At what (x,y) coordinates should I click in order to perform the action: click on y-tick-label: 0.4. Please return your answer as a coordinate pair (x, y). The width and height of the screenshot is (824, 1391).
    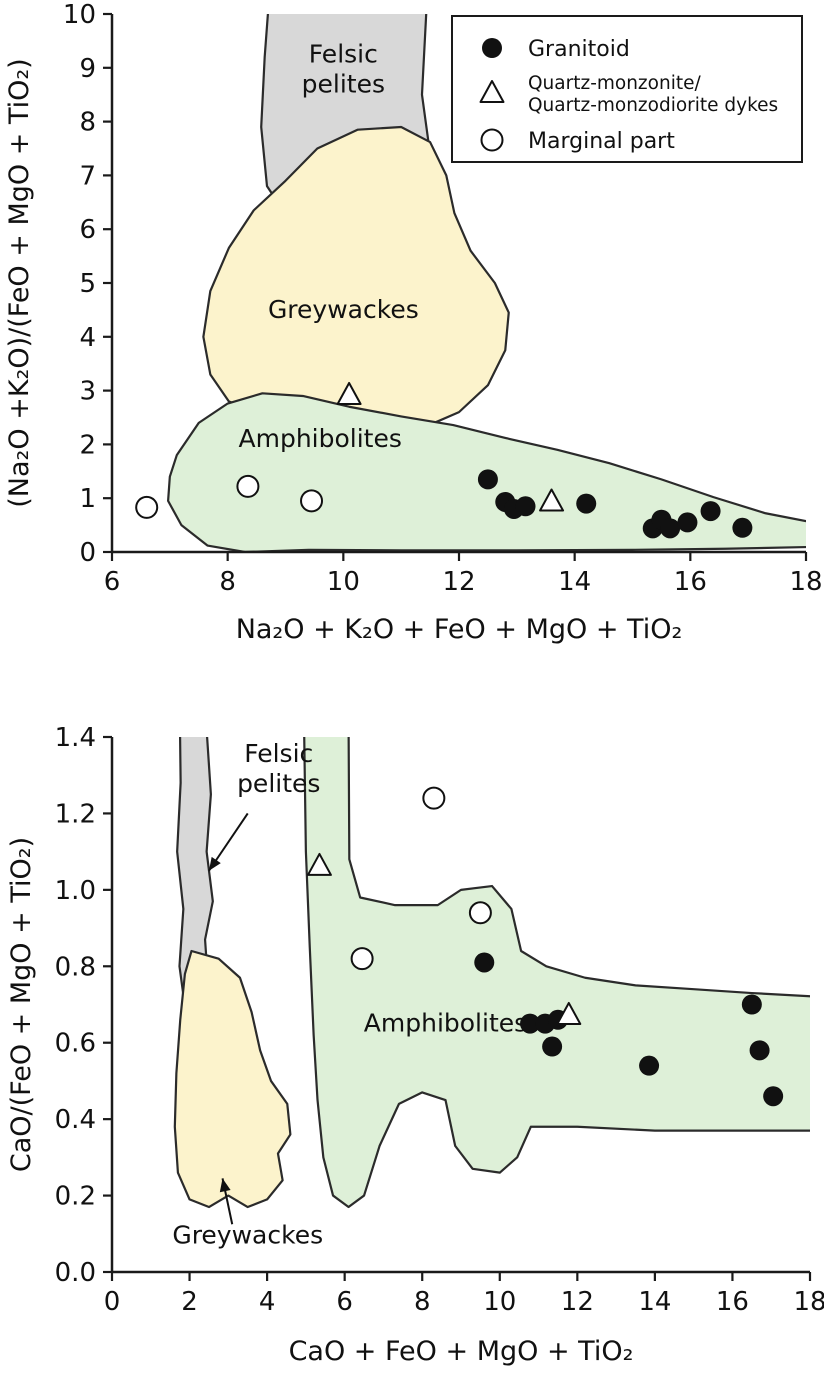
    Looking at the image, I should click on (75, 1120).